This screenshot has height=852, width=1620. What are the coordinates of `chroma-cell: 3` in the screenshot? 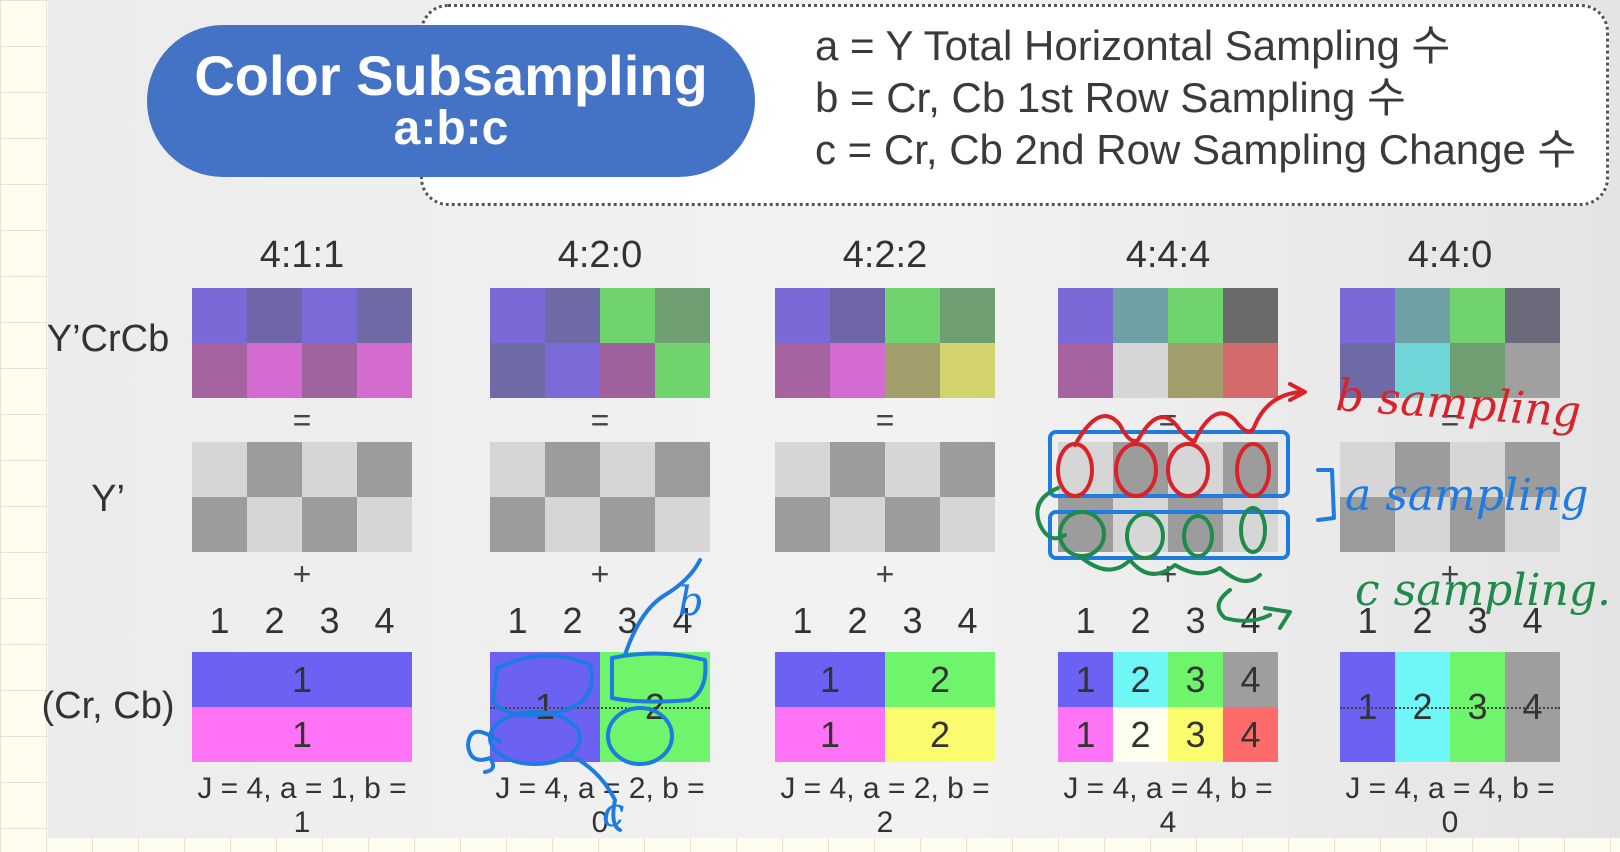 It's located at (1195, 734).